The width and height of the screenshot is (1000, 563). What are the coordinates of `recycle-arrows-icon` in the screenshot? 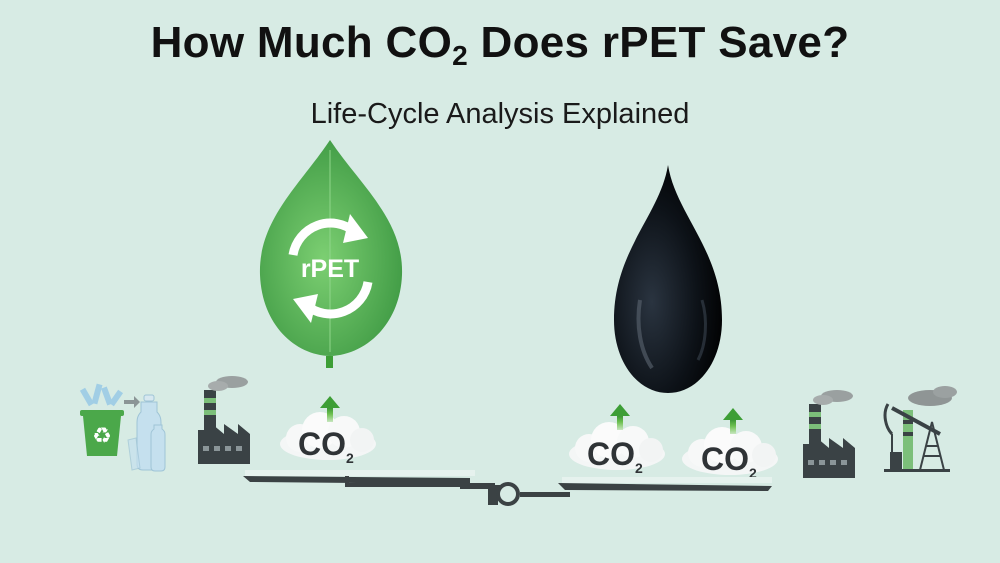 It's located at (330, 268).